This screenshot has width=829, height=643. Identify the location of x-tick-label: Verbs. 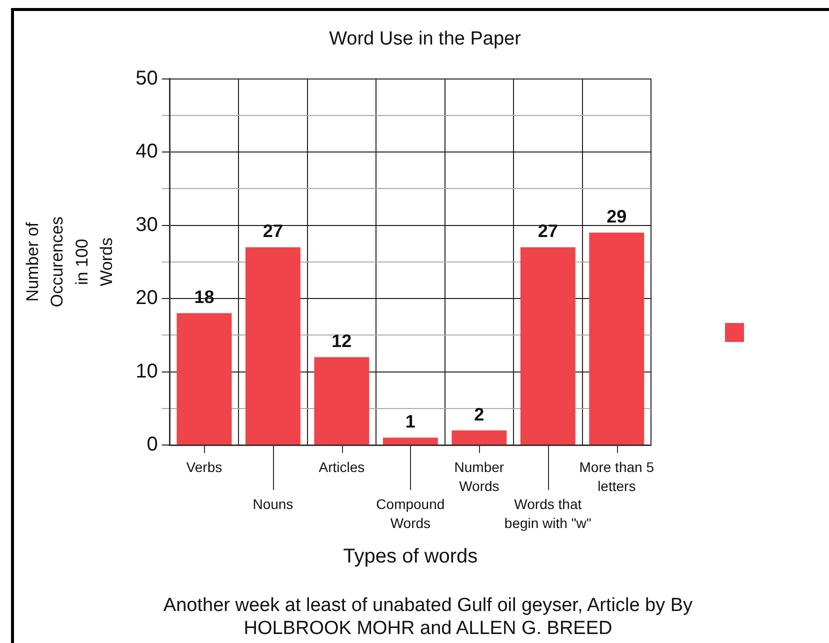
(204, 466).